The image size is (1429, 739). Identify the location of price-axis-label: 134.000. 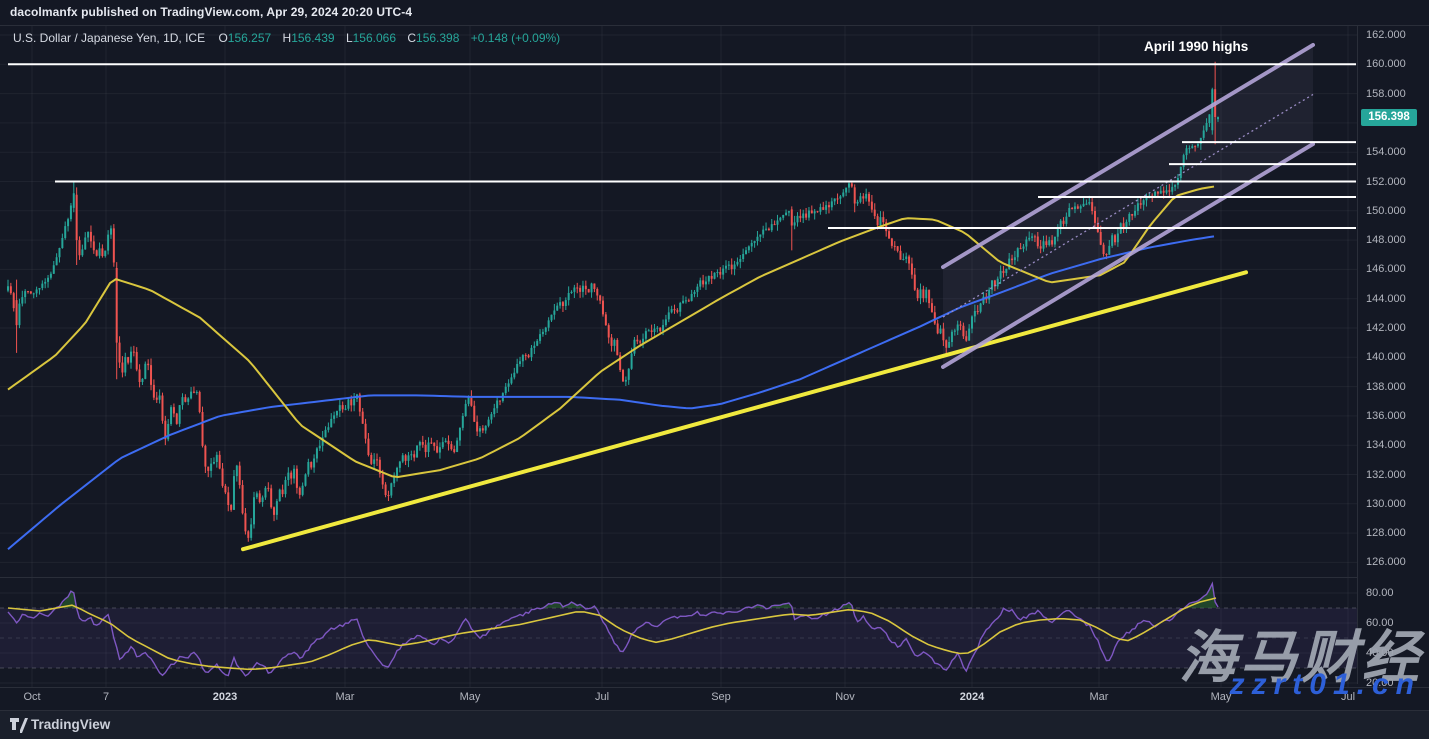
(1386, 445).